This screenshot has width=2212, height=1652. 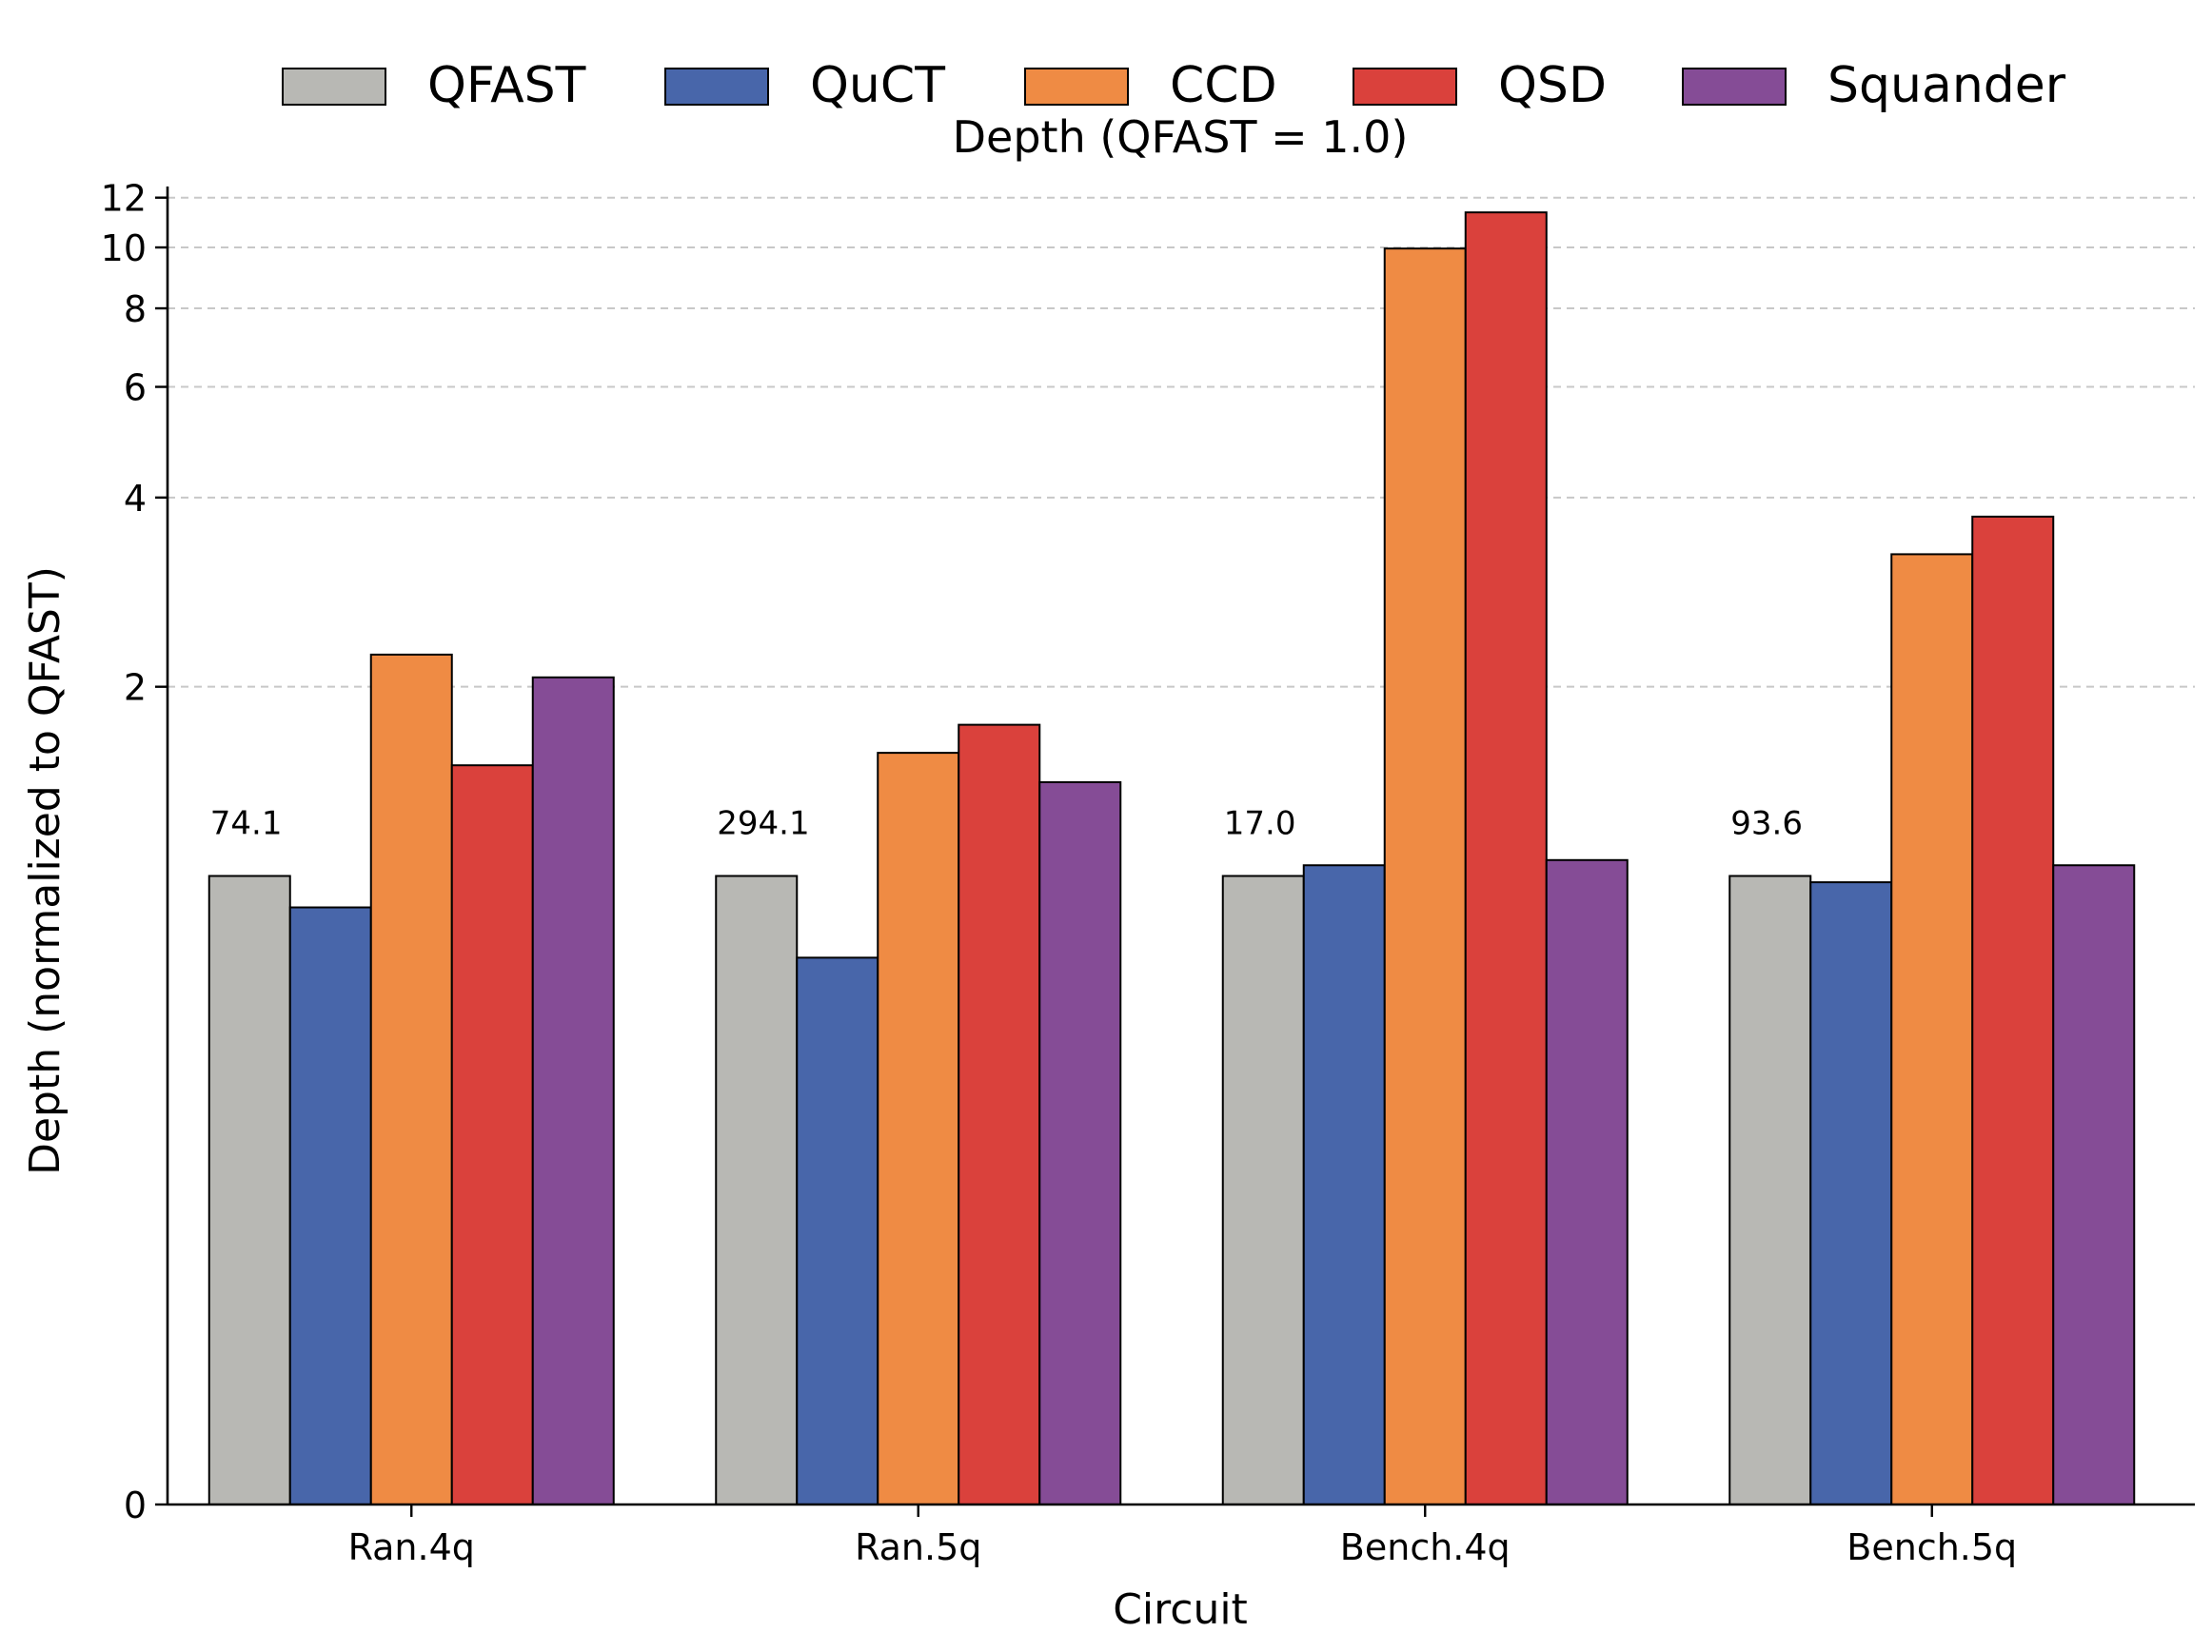 I want to click on x-axis-label: Circuit, so click(x=1180, y=1610).